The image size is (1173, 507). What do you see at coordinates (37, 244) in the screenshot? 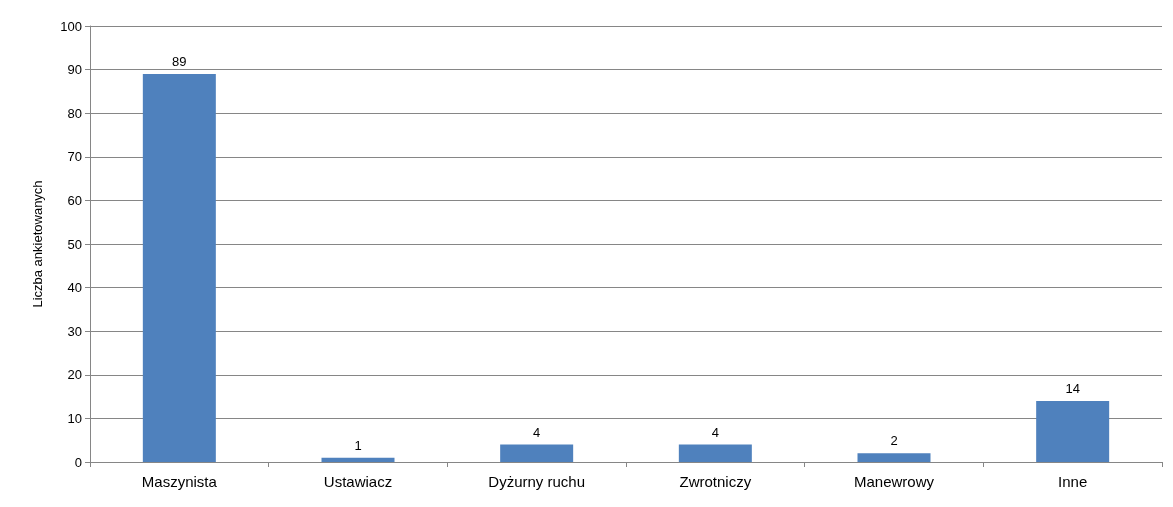
I see `y-axis-title: Liczba ankietowanych` at bounding box center [37, 244].